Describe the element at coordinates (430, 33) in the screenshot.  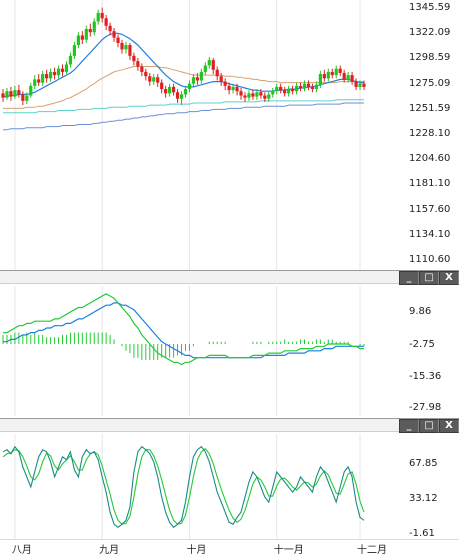
I see `price-y-tick-label: 1322.09` at that location.